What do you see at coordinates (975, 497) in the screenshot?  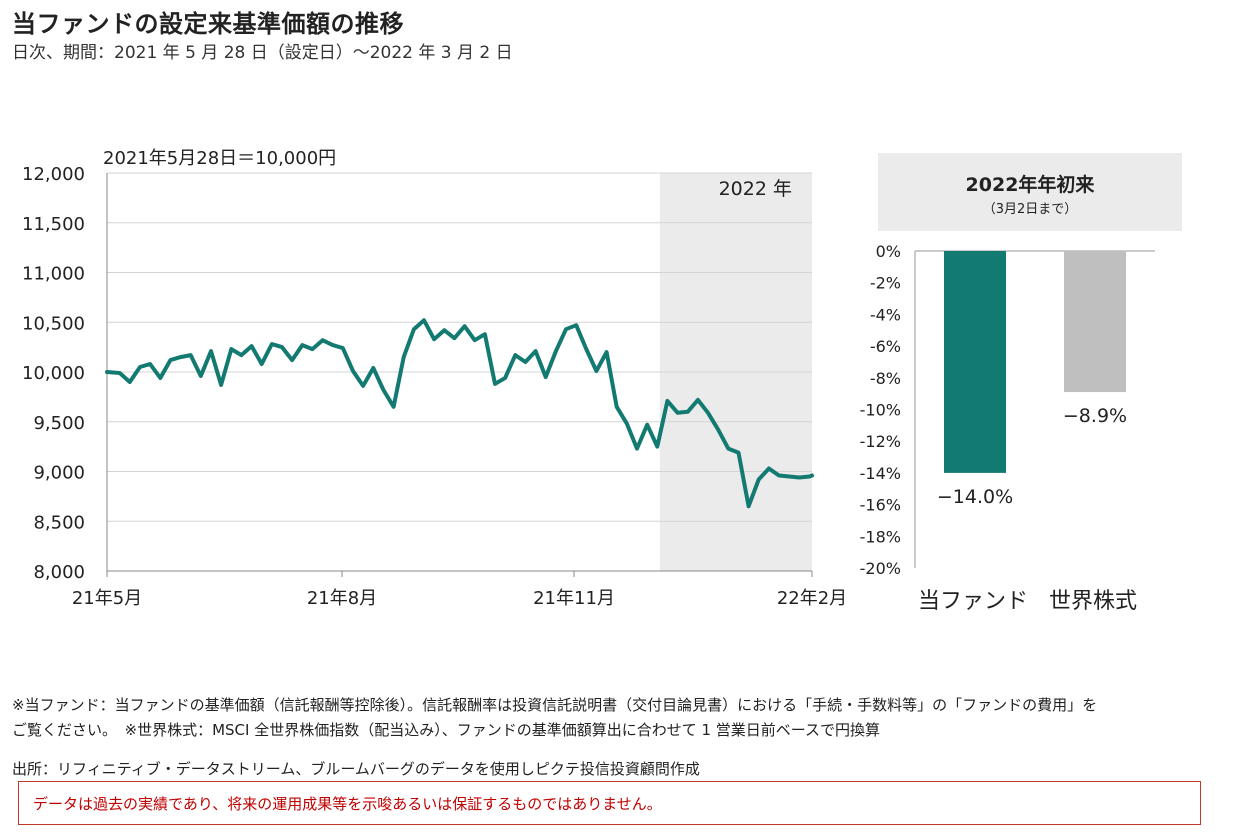 I see `bar-value-label: −14.0%` at bounding box center [975, 497].